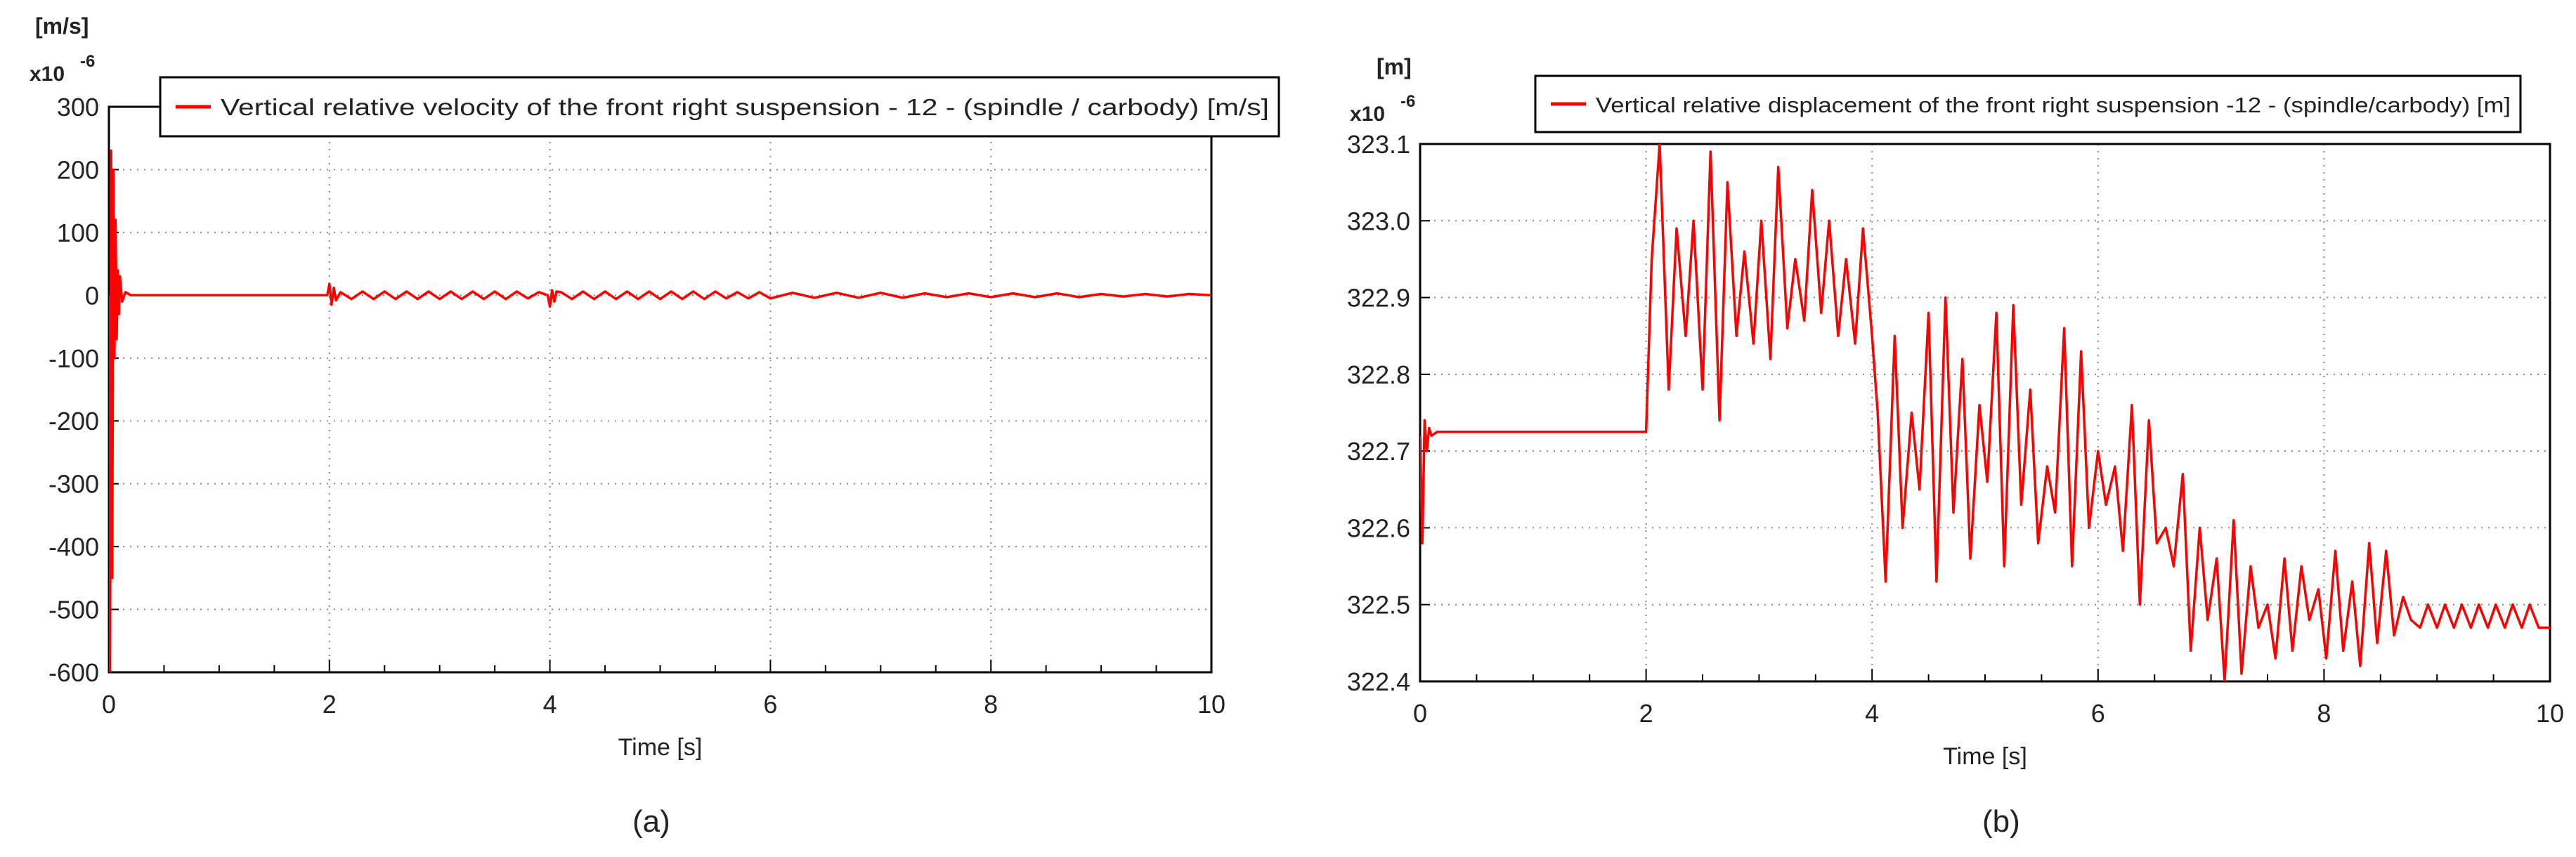 Image resolution: width=2576 pixels, height=857 pixels. Describe the element at coordinates (1378, 298) in the screenshot. I see `y-tick-label: 322.9` at that location.